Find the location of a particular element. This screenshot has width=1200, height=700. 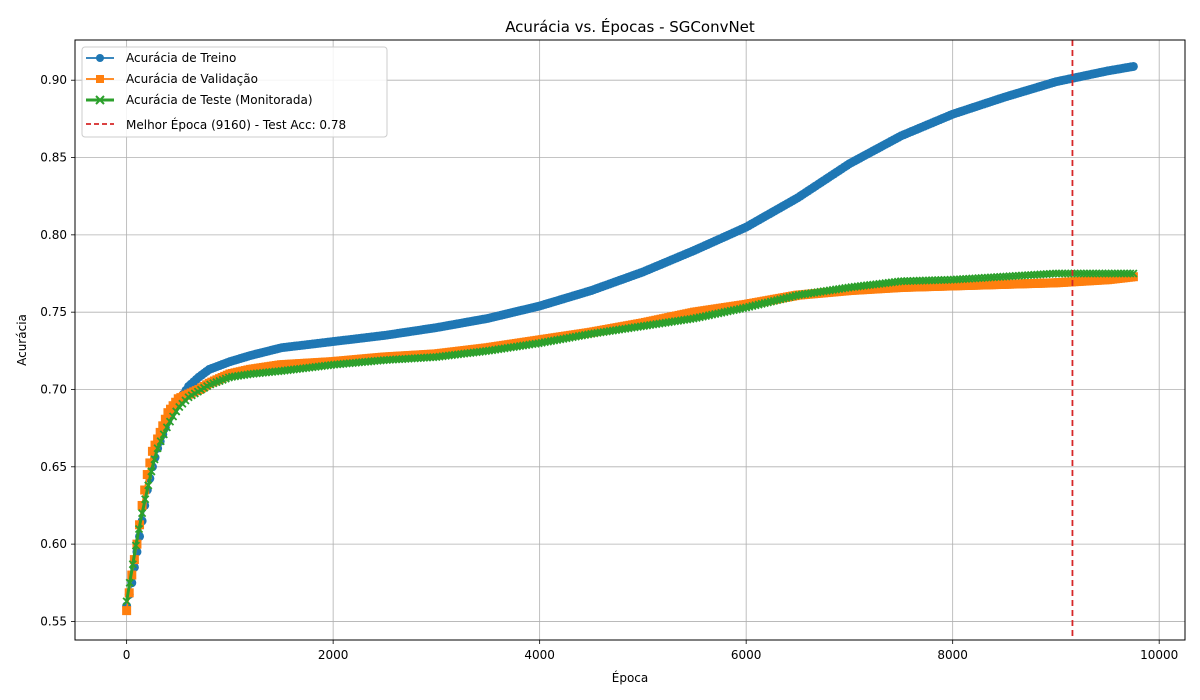

chart-title: Acurácia vs. Épocas - SGConvNet is located at coordinates (630, 26).